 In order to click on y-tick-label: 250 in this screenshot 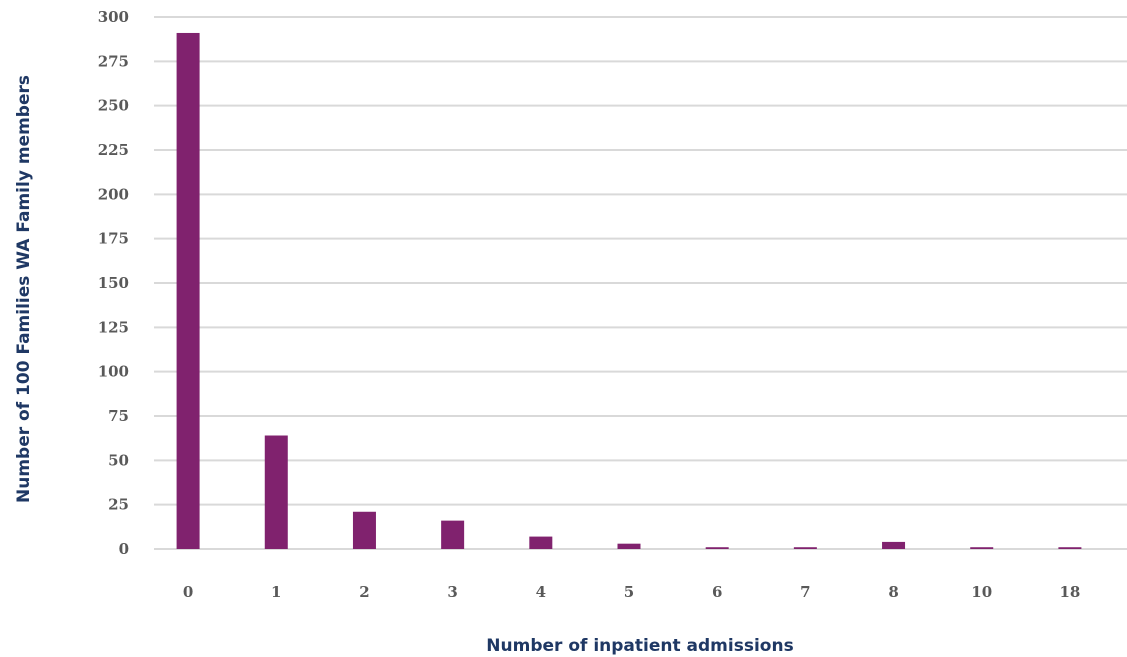, I will do `click(113, 106)`.